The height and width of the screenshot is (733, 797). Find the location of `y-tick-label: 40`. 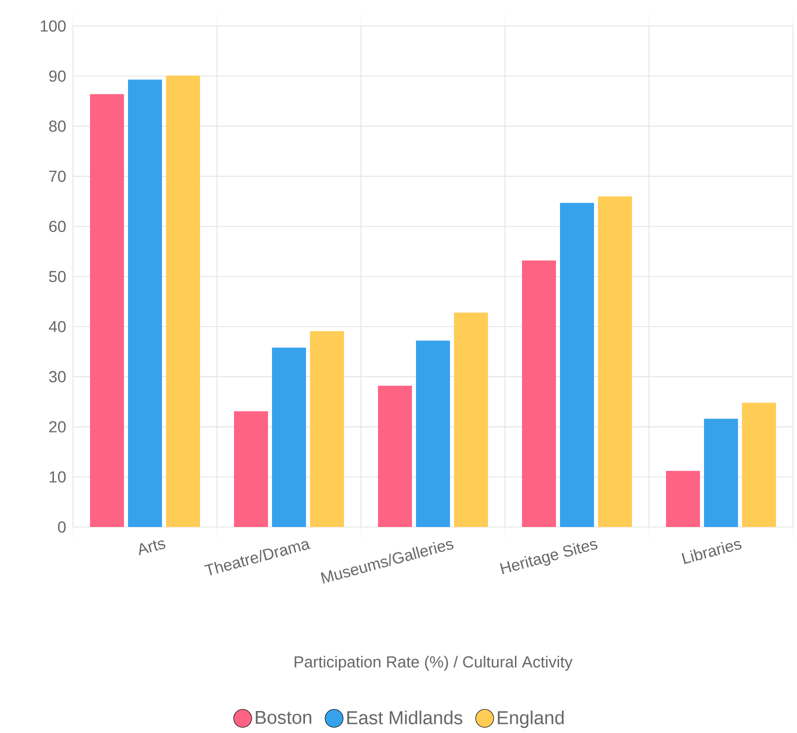

y-tick-label: 40 is located at coordinates (57, 326).